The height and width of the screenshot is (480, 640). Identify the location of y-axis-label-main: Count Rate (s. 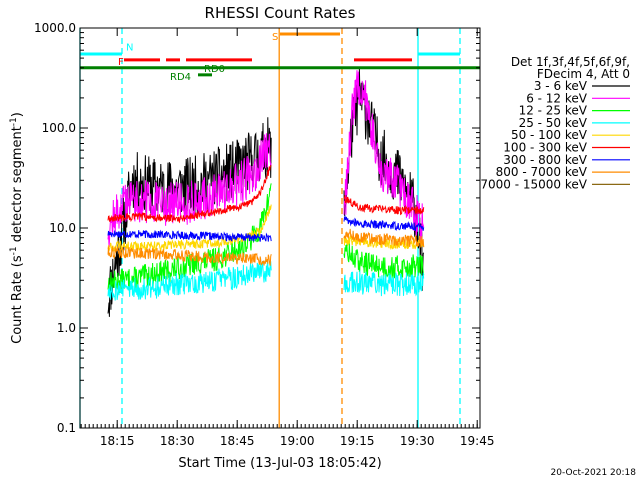
(17, 299).